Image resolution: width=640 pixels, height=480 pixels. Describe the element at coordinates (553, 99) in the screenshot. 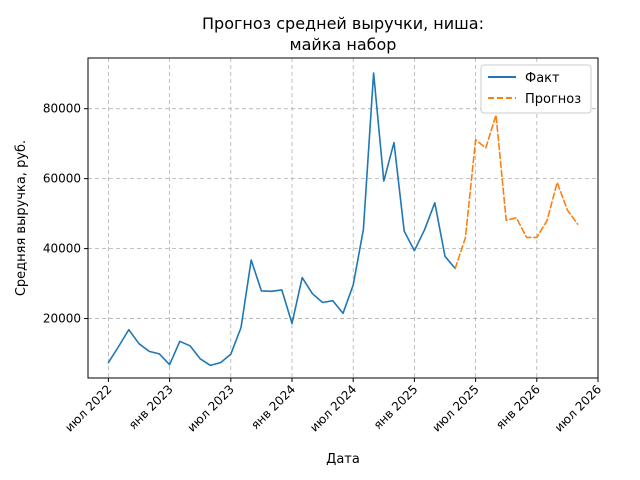

I see `legend-label-forecast: Прогноз` at that location.